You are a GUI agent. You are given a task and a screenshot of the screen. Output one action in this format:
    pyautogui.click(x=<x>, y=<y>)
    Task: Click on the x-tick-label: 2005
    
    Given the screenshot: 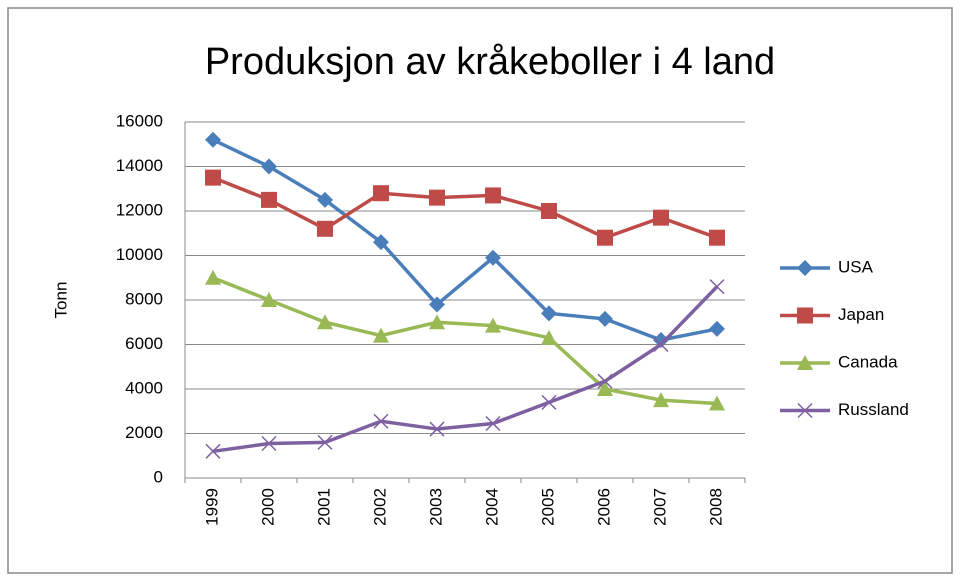 What is the action you would take?
    pyautogui.click(x=547, y=507)
    